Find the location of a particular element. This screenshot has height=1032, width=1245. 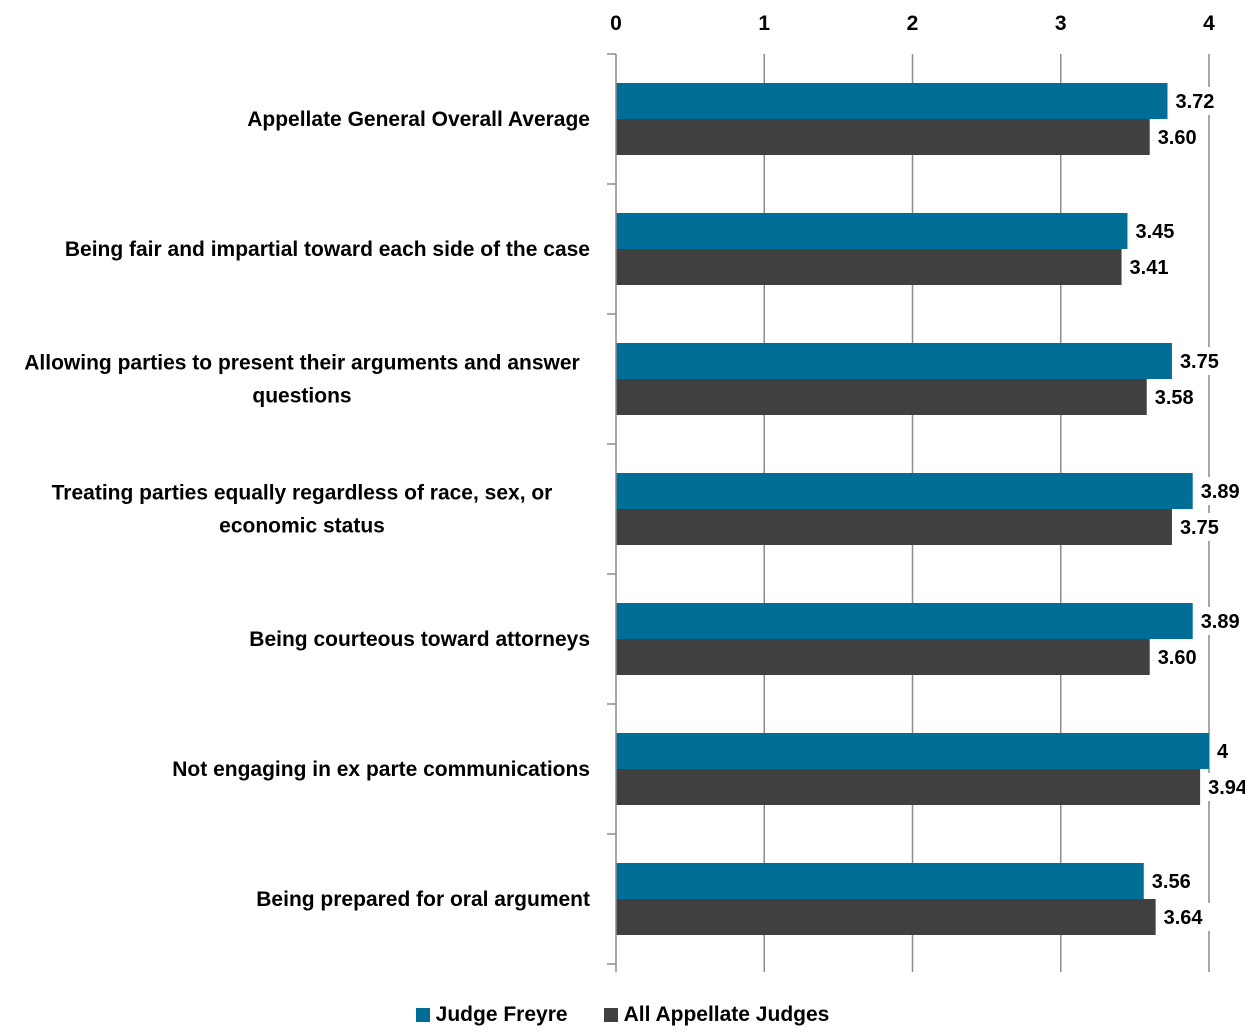

value-label-series-1-cat-3: 3.75 is located at coordinates (1199, 528).